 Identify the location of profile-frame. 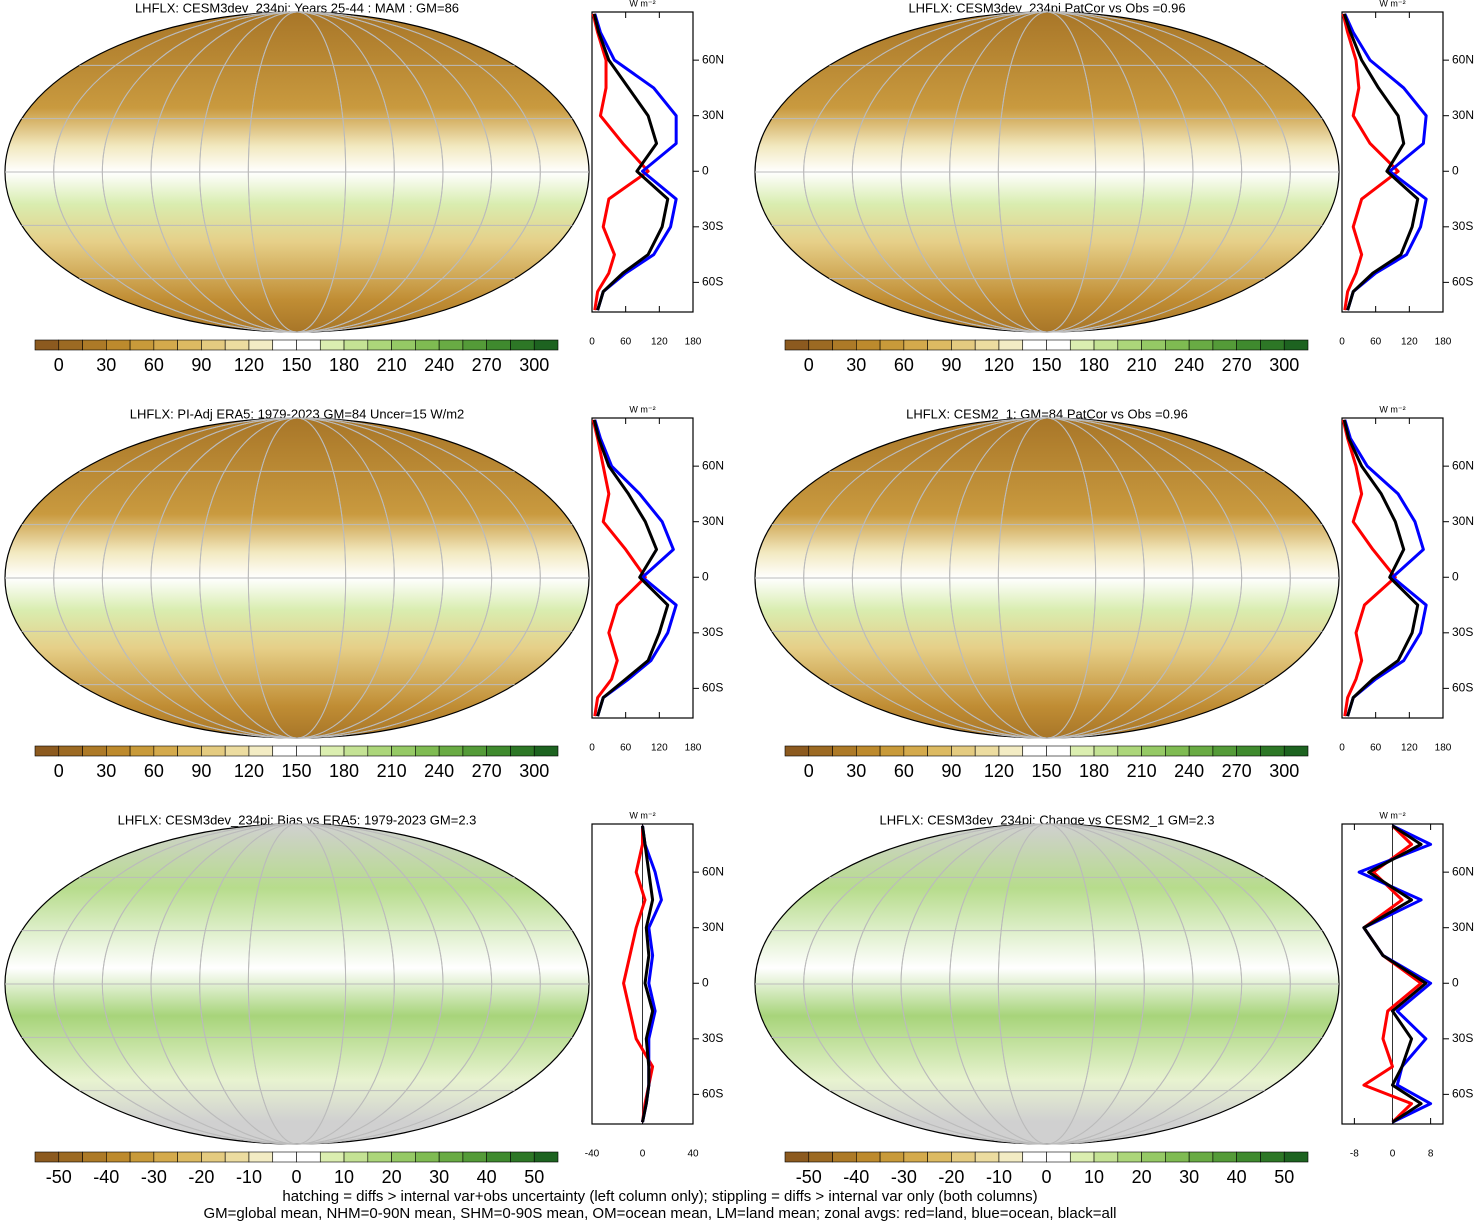
(642, 162).